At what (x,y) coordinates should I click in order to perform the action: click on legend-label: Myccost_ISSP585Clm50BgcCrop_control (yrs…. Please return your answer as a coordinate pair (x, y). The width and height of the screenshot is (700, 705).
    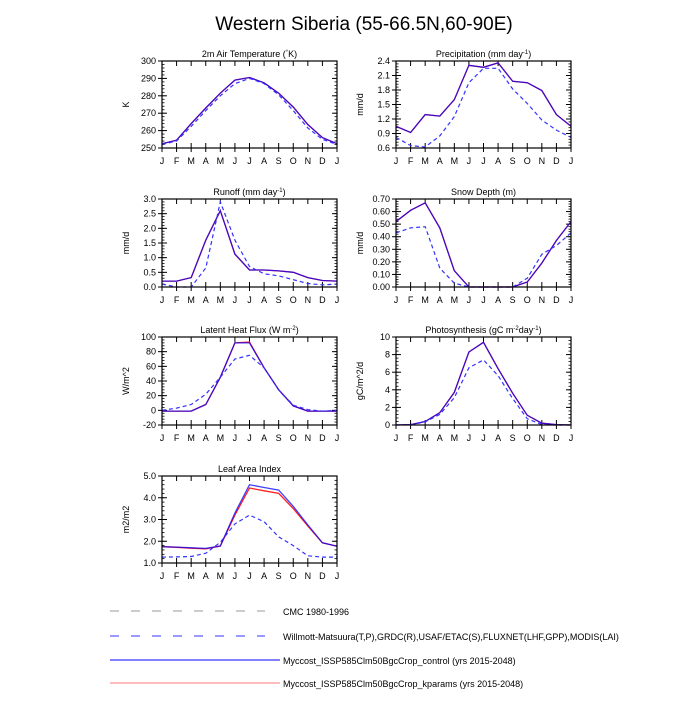
    Looking at the image, I should click on (399, 661).